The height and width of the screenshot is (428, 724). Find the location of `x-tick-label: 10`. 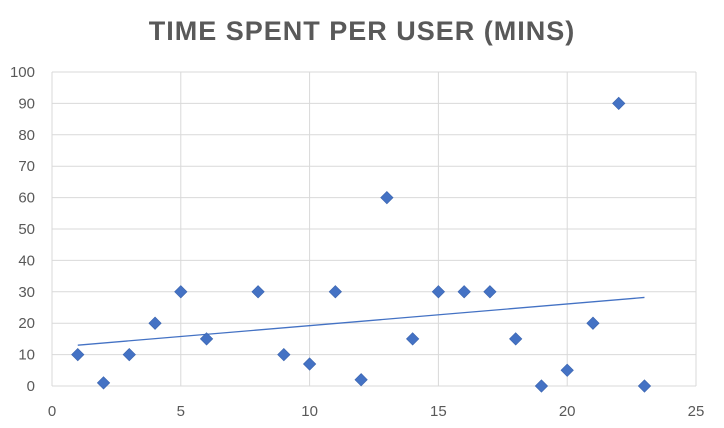

x-tick-label: 10 is located at coordinates (309, 411).